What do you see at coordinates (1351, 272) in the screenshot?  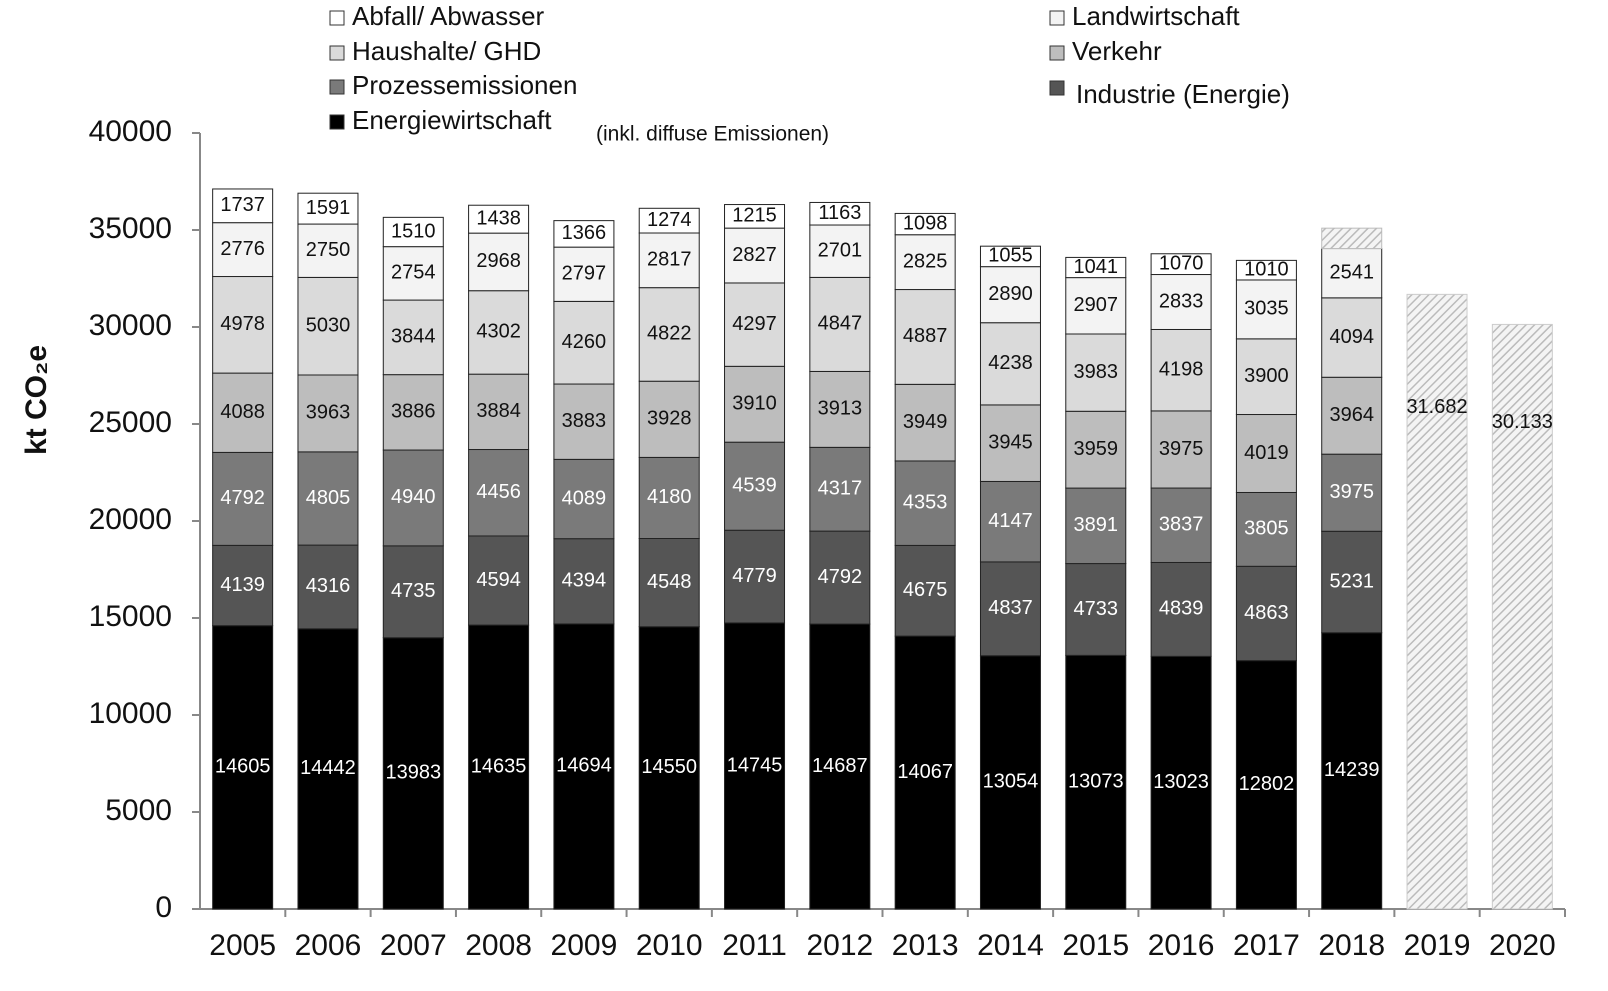 I see `data-label: 2541` at bounding box center [1351, 272].